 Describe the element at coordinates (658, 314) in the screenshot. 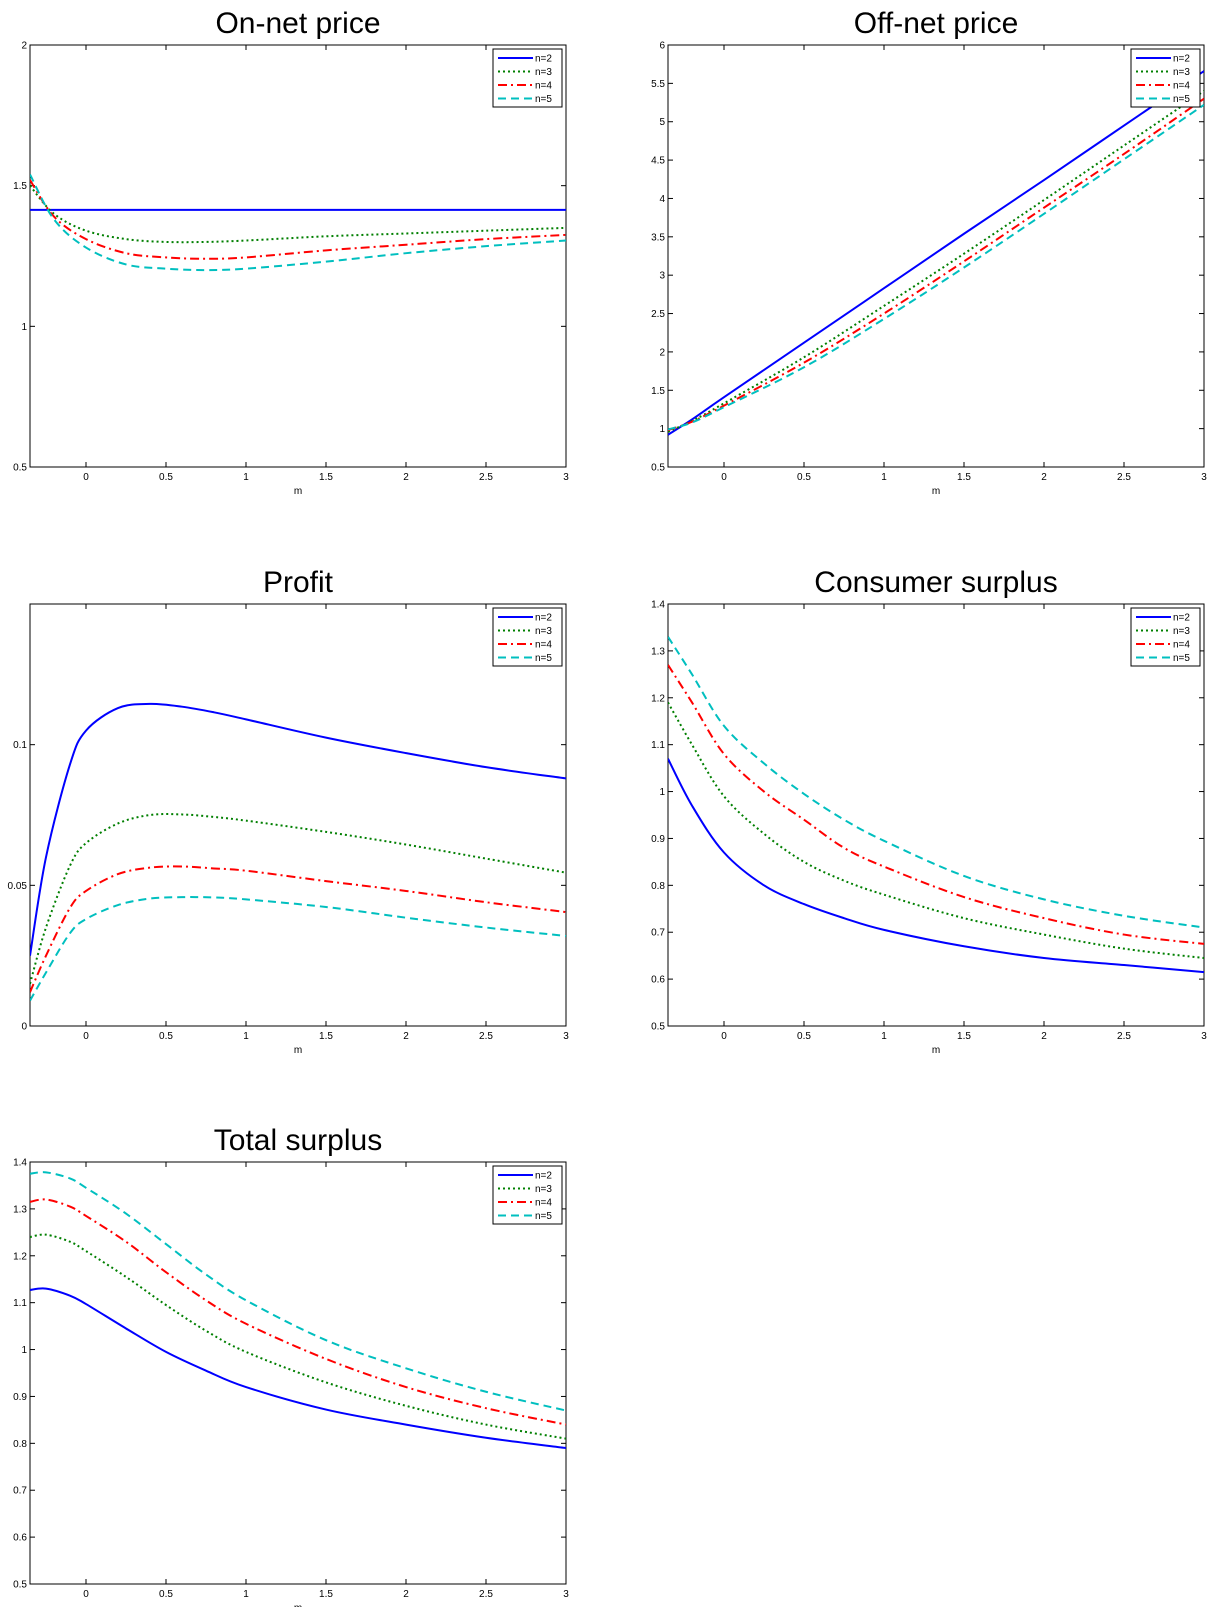

I see `y-tick-label: 2.5` at that location.